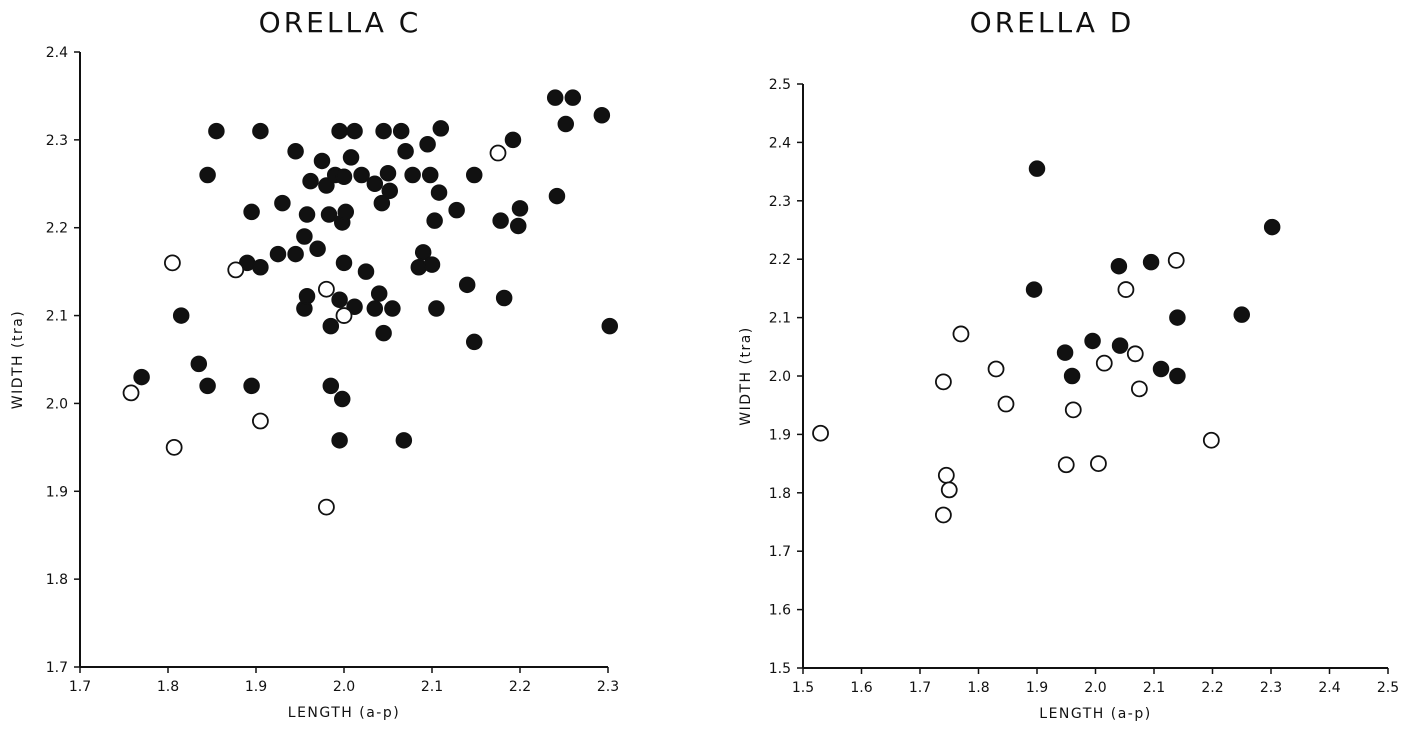 This screenshot has height=732, width=1422. I want to click on x-tick-label: 2.3, so click(608, 687).